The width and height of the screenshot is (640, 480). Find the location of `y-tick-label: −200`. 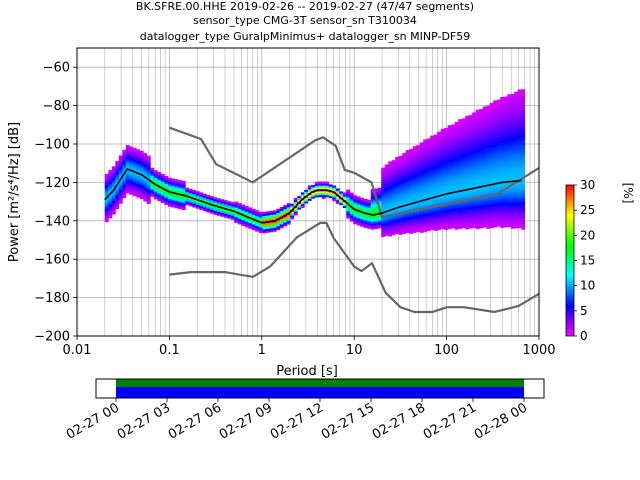

y-tick-label: −200 is located at coordinates (52, 337).